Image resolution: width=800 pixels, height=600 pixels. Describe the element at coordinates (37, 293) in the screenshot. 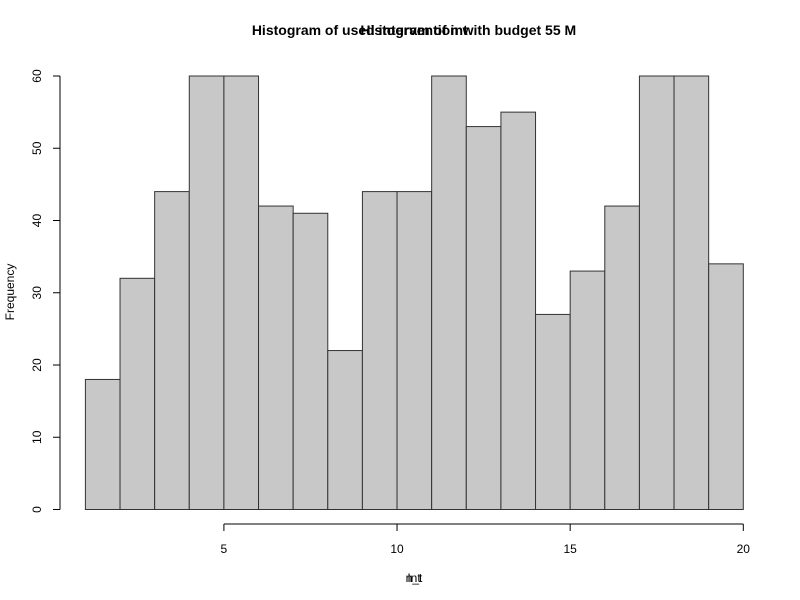

I see `y-tick-label: 30` at that location.